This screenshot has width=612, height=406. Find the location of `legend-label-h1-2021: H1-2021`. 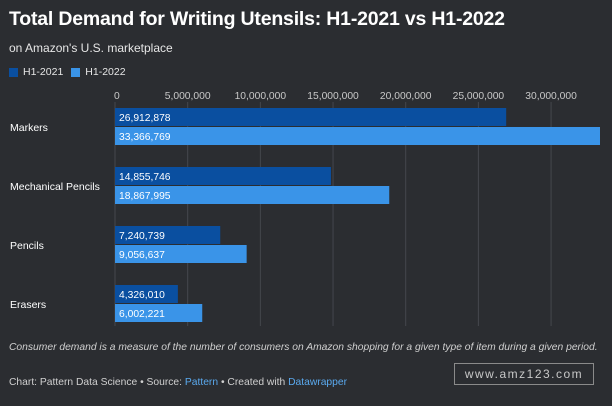

legend-label-h1-2021: H1-2021 is located at coordinates (43, 72).